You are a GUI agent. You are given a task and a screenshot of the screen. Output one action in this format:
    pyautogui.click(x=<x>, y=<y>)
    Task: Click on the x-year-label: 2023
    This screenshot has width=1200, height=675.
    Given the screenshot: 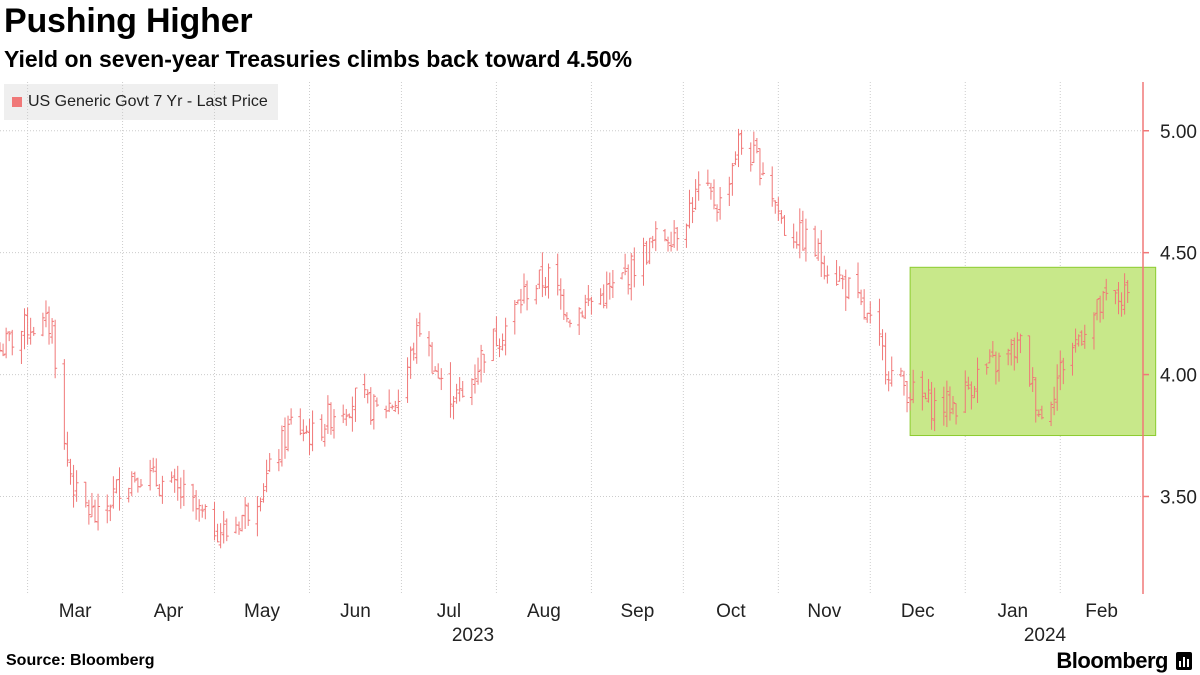 What is the action you would take?
    pyautogui.click(x=473, y=635)
    